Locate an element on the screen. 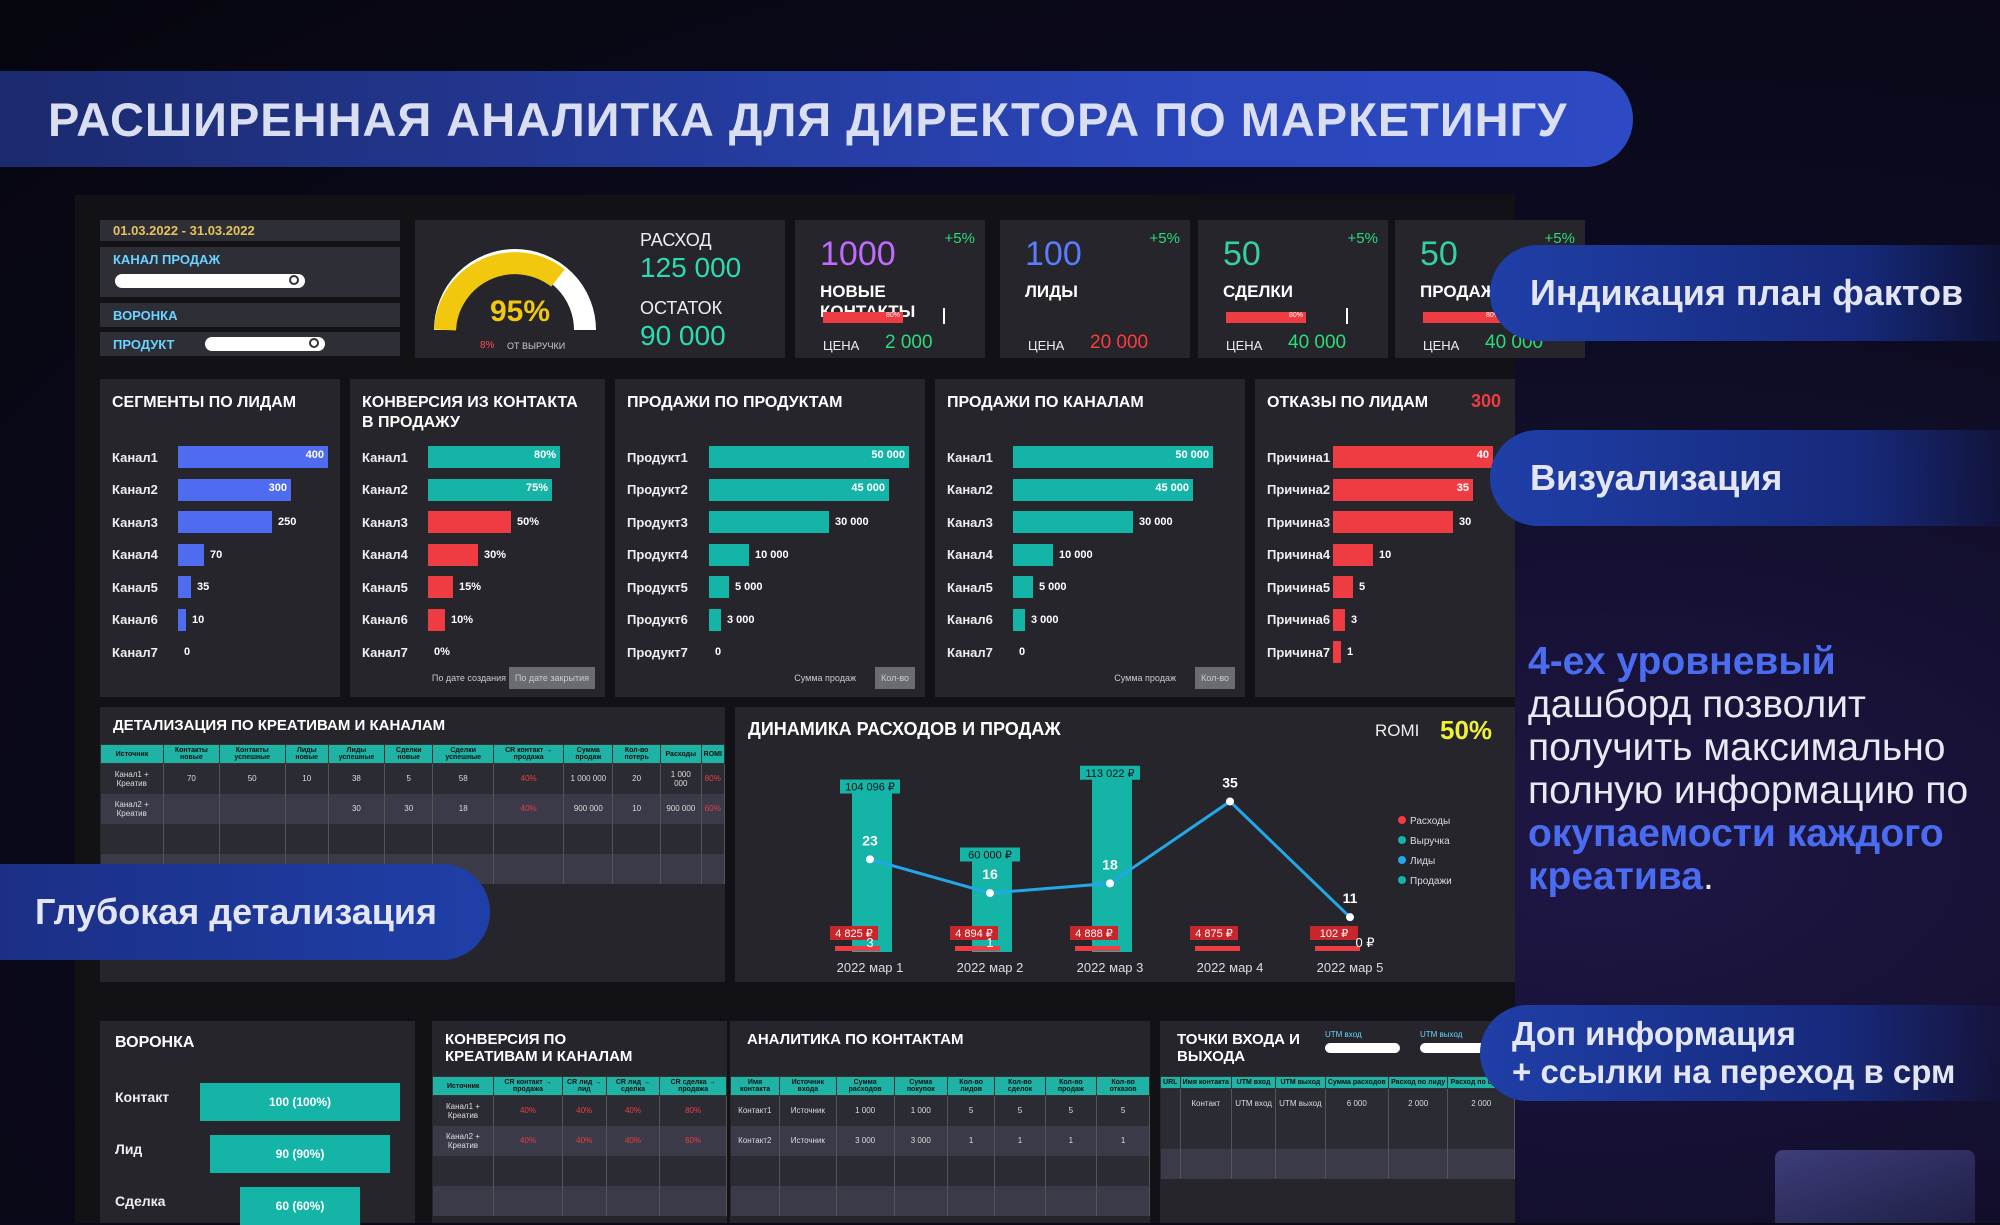 The width and height of the screenshot is (2000, 1225). table-cell: UTM вход is located at coordinates (1254, 1103).